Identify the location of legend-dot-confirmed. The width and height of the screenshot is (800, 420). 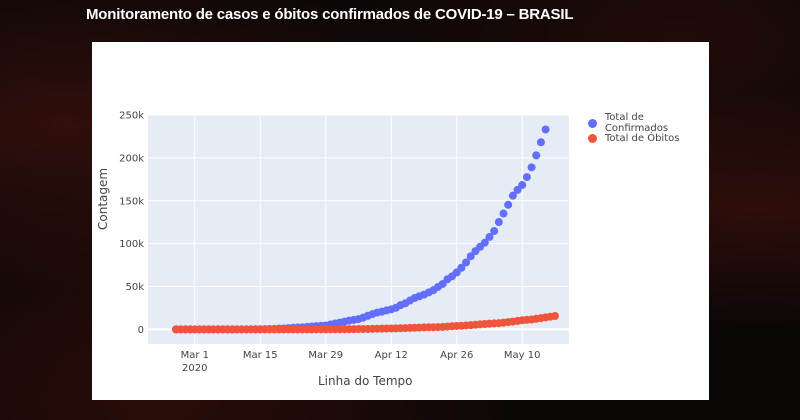
(592, 123).